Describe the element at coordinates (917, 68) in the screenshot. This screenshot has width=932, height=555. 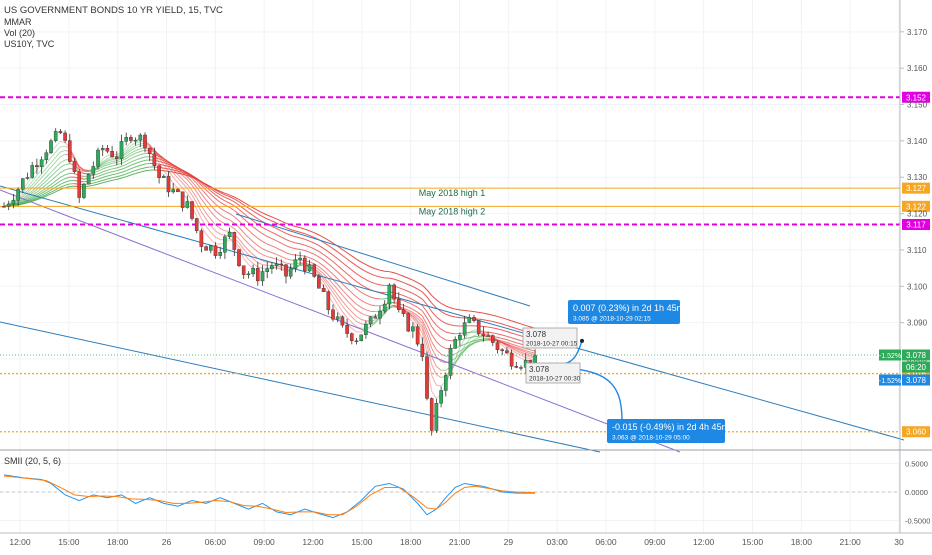
I see `y-tick-label: 3.160` at that location.